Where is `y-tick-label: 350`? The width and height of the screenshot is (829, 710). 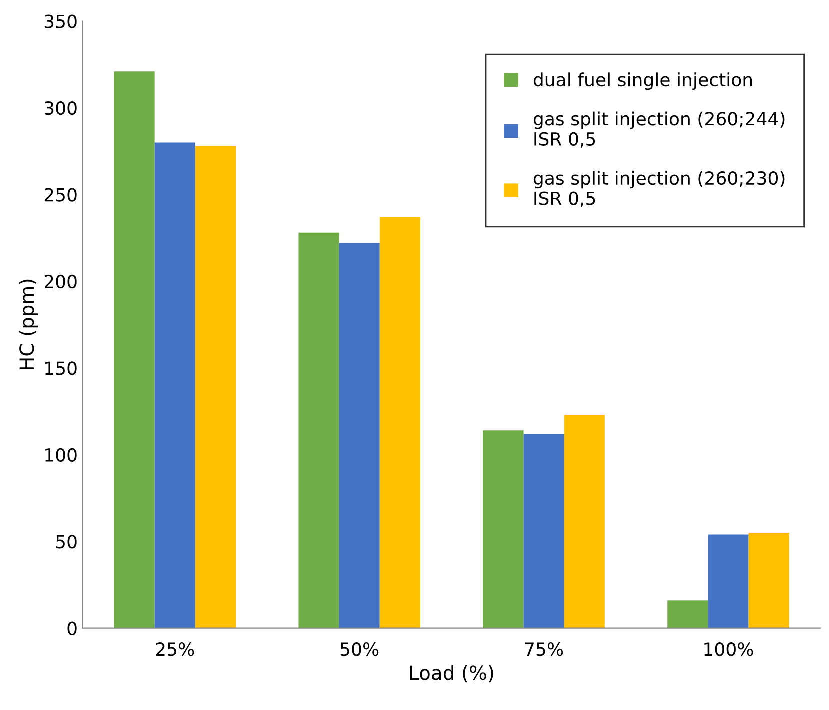
y-tick-label: 350 is located at coordinates (60, 21).